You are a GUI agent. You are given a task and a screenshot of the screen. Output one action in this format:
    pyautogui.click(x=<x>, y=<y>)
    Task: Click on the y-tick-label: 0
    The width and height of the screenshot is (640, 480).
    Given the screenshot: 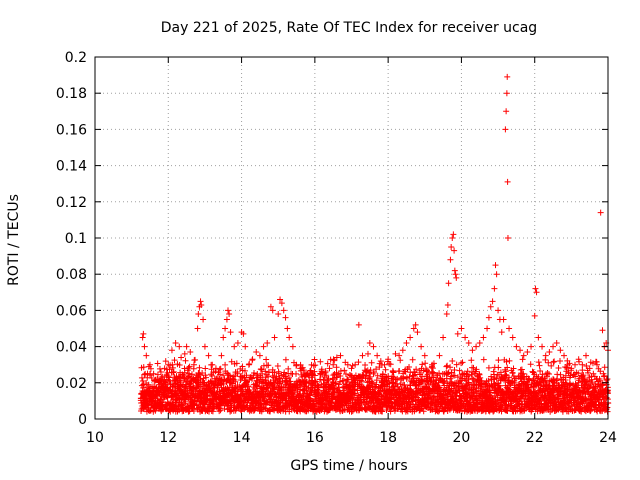 What is the action you would take?
    pyautogui.click(x=82, y=420)
    